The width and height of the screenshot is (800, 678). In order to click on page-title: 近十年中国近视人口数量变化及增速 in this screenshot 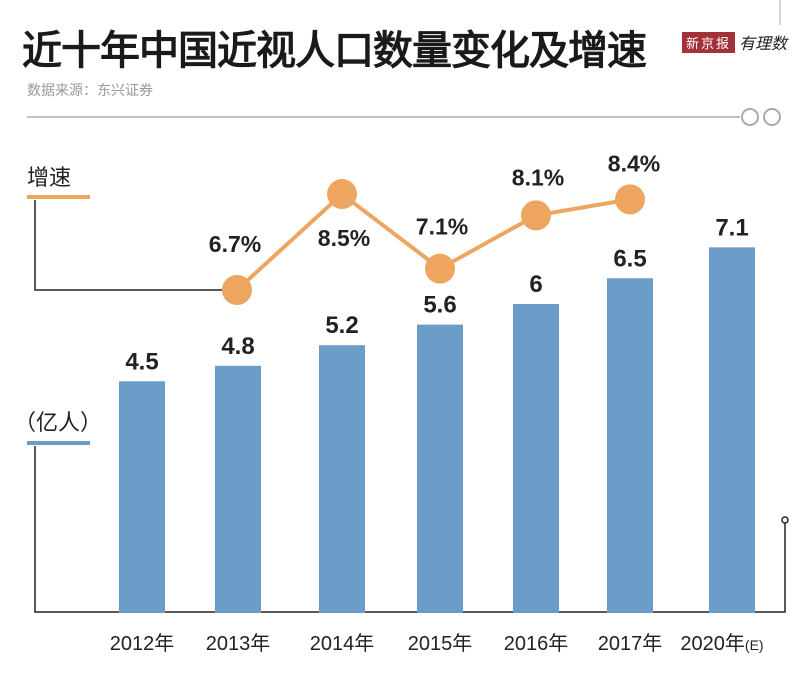, I will do `click(334, 51)`.